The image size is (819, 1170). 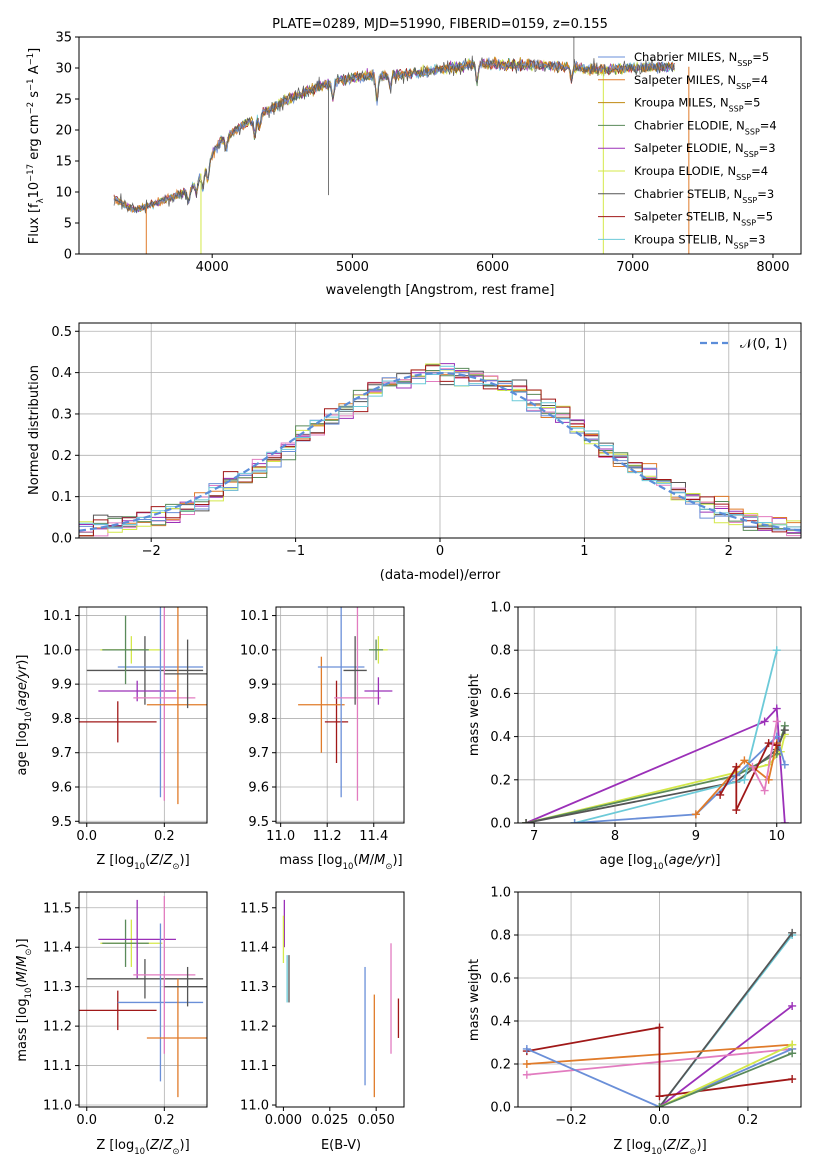 I want to click on legend-label: Chabrier STELIB, NSSP=3, so click(x=704, y=196).